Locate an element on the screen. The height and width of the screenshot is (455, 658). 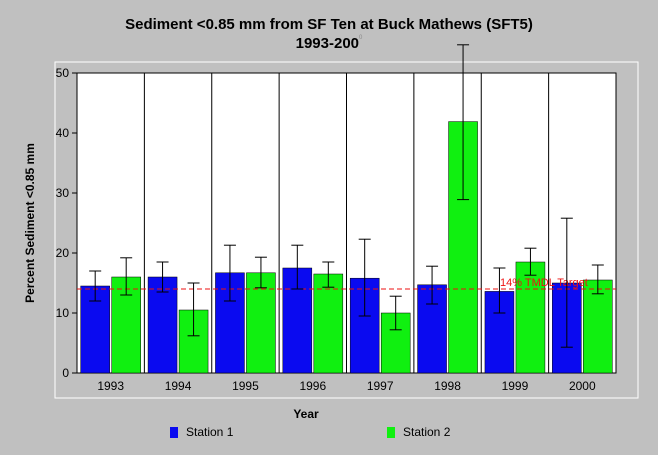
chart-subtitle-superscript: 0 is located at coordinates (361, 38).